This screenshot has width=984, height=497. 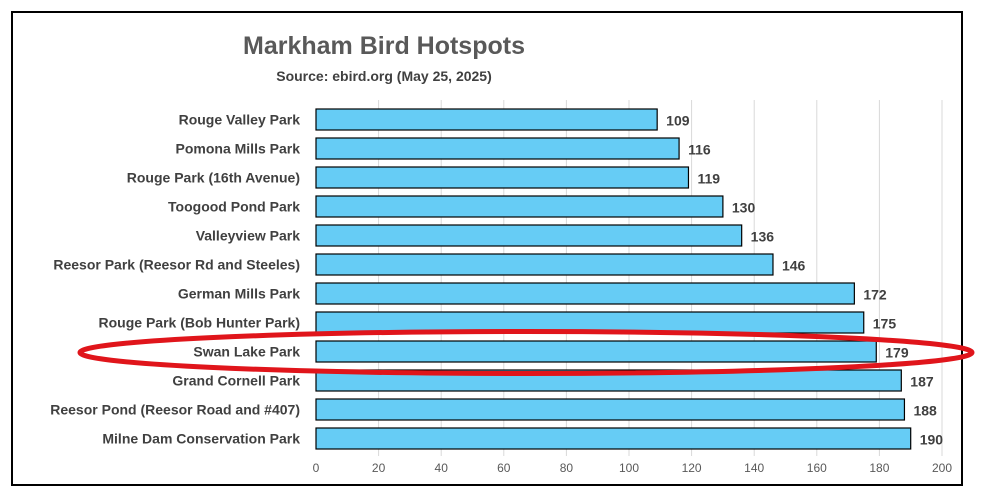 What do you see at coordinates (246, 352) in the screenshot?
I see `category-label: Swan Lake Park` at bounding box center [246, 352].